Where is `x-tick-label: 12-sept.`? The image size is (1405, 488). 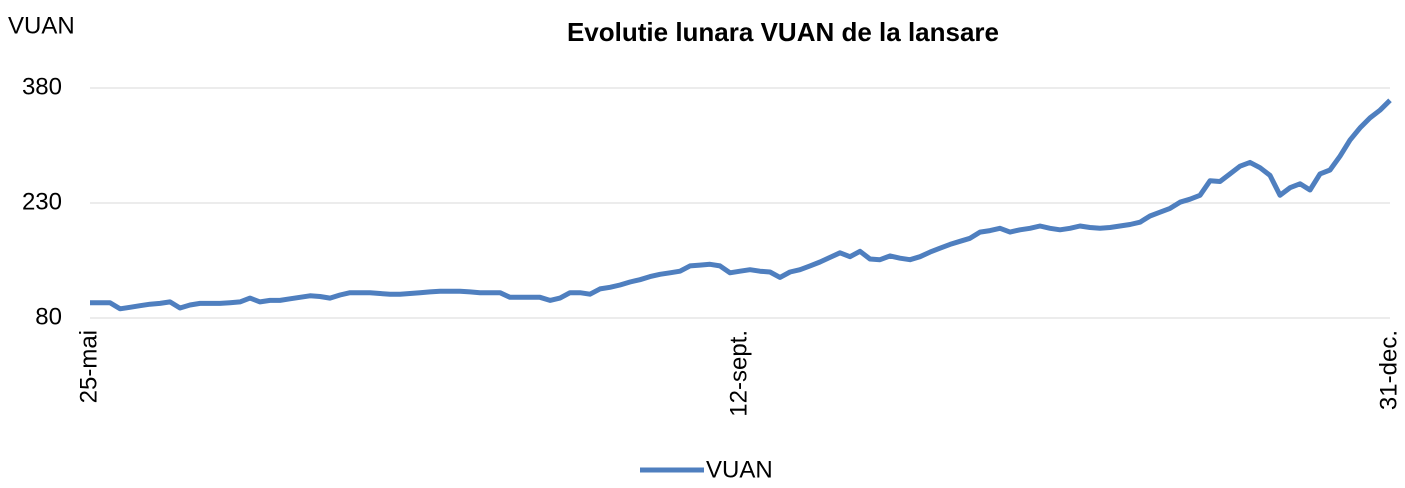 x-tick-label: 12-sept. is located at coordinates (738, 373).